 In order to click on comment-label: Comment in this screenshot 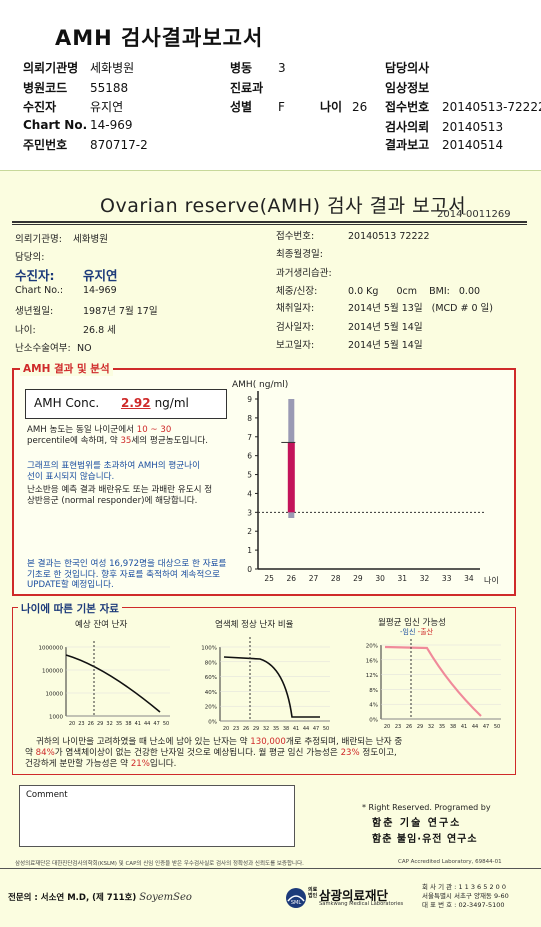, I will do `click(47, 795)`.